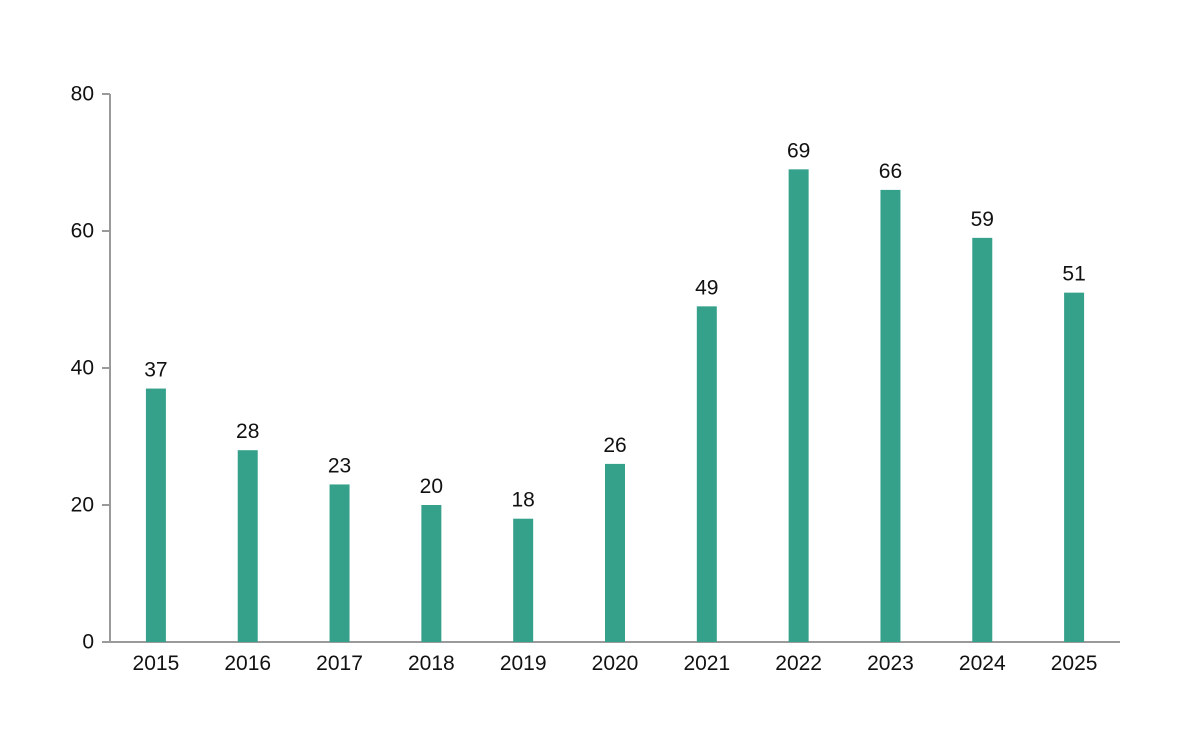  What do you see at coordinates (339, 663) in the screenshot?
I see `x-tick-label-2017: 2017` at bounding box center [339, 663].